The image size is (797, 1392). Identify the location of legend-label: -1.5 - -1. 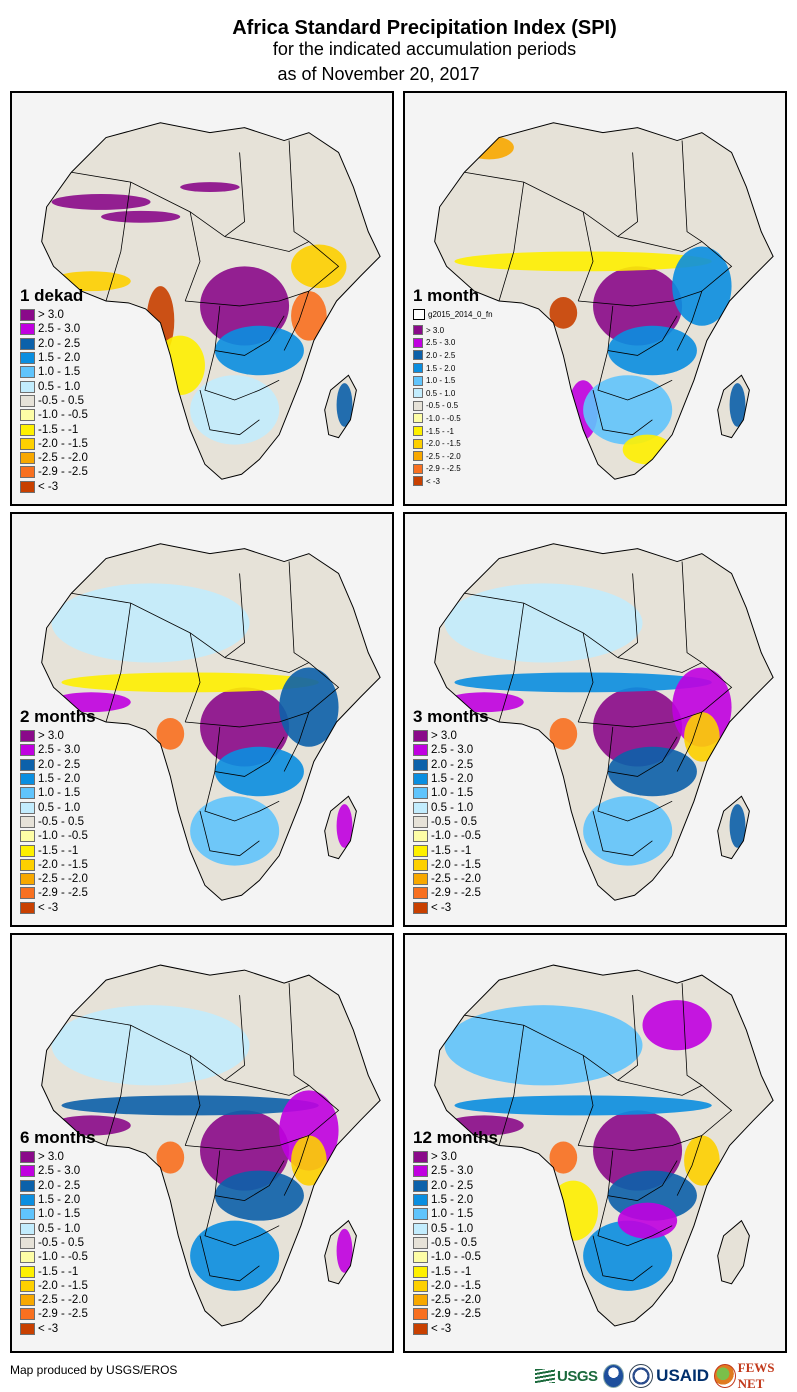
(58, 1271).